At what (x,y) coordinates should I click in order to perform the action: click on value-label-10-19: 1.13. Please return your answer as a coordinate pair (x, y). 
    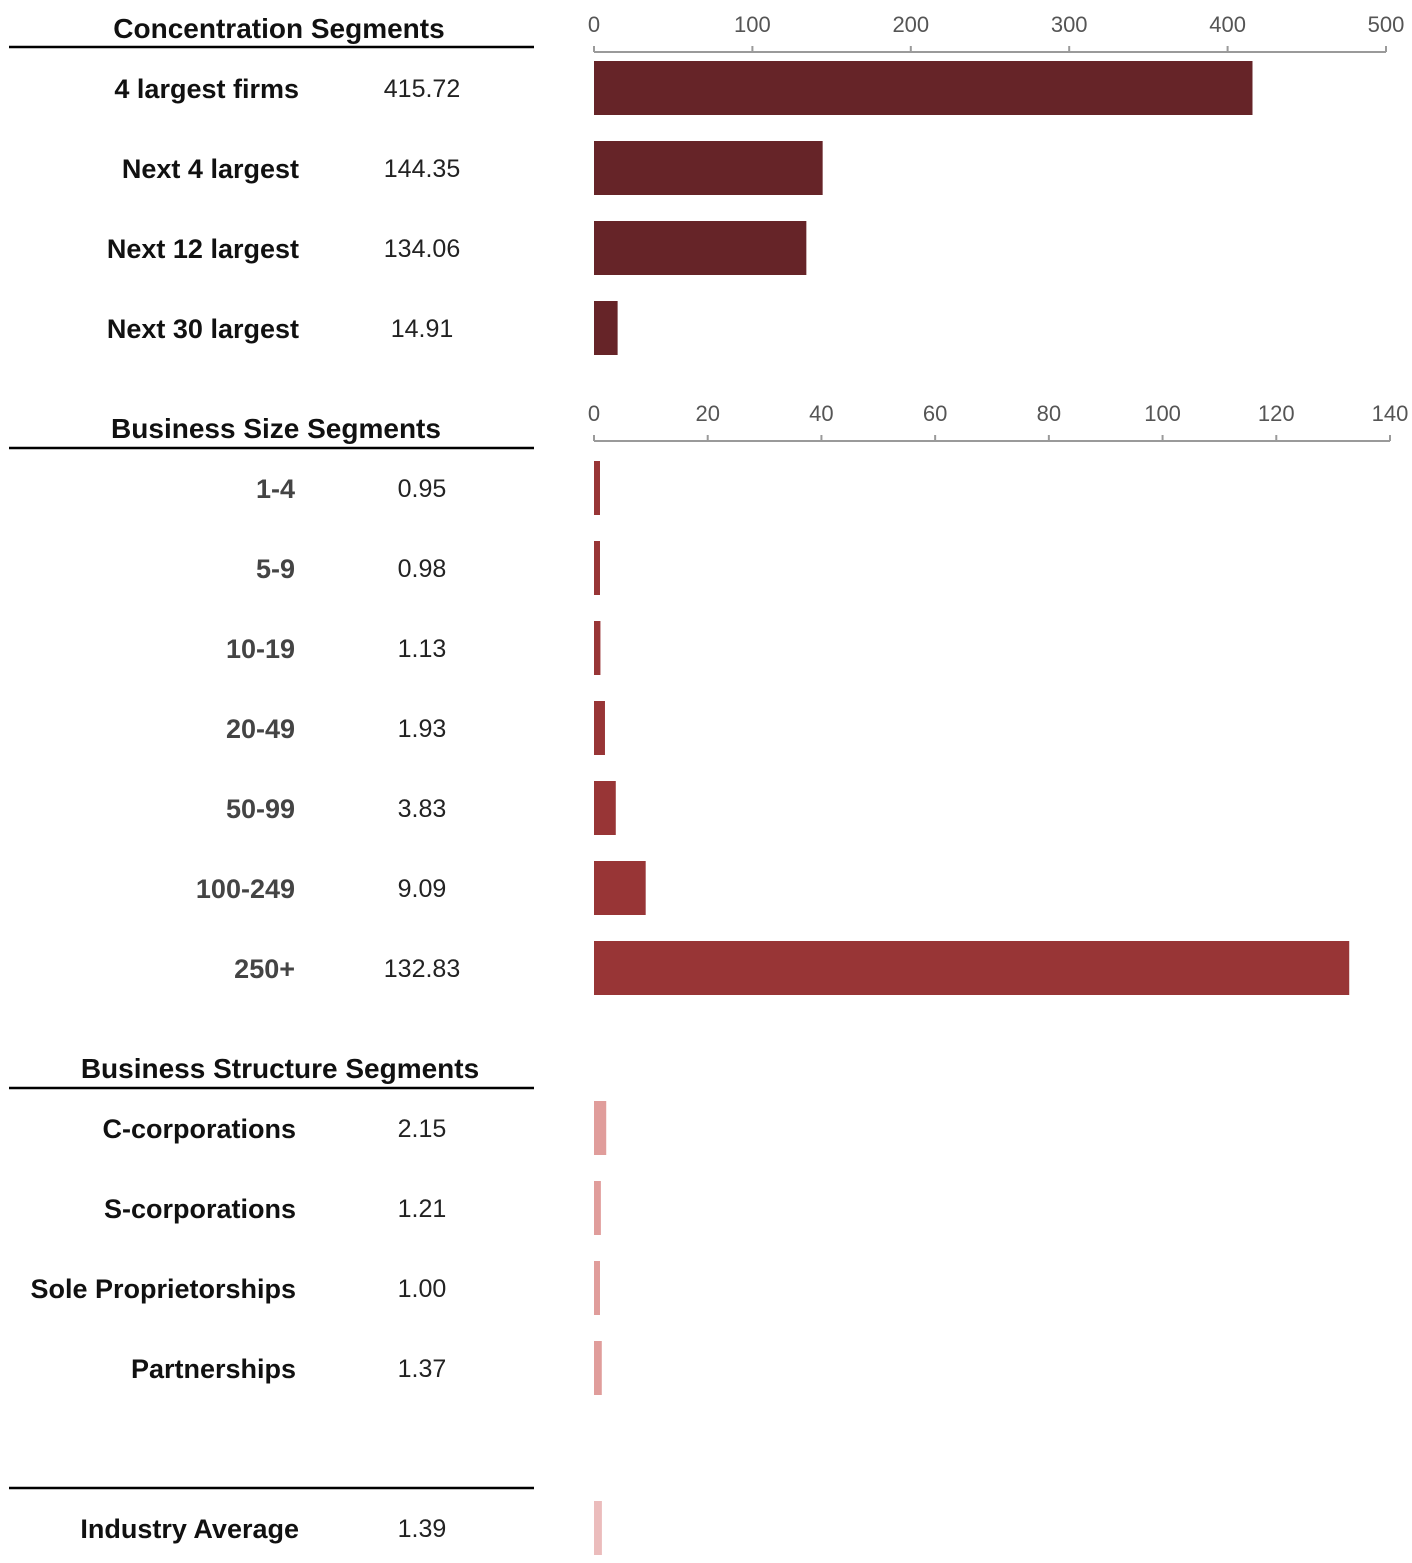
    Looking at the image, I should click on (422, 649).